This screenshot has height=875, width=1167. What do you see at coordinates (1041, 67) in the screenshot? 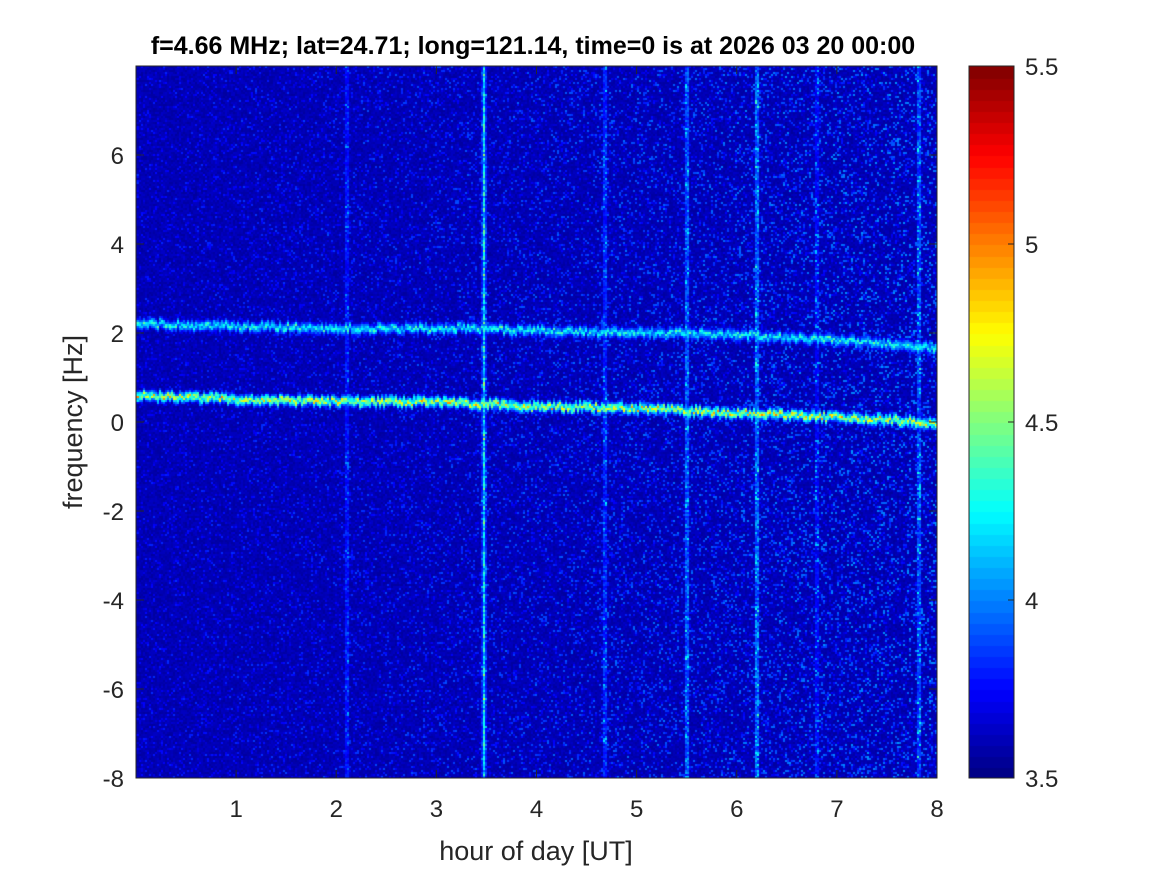
I see `colorbar-tick-label: 5.5` at bounding box center [1041, 67].